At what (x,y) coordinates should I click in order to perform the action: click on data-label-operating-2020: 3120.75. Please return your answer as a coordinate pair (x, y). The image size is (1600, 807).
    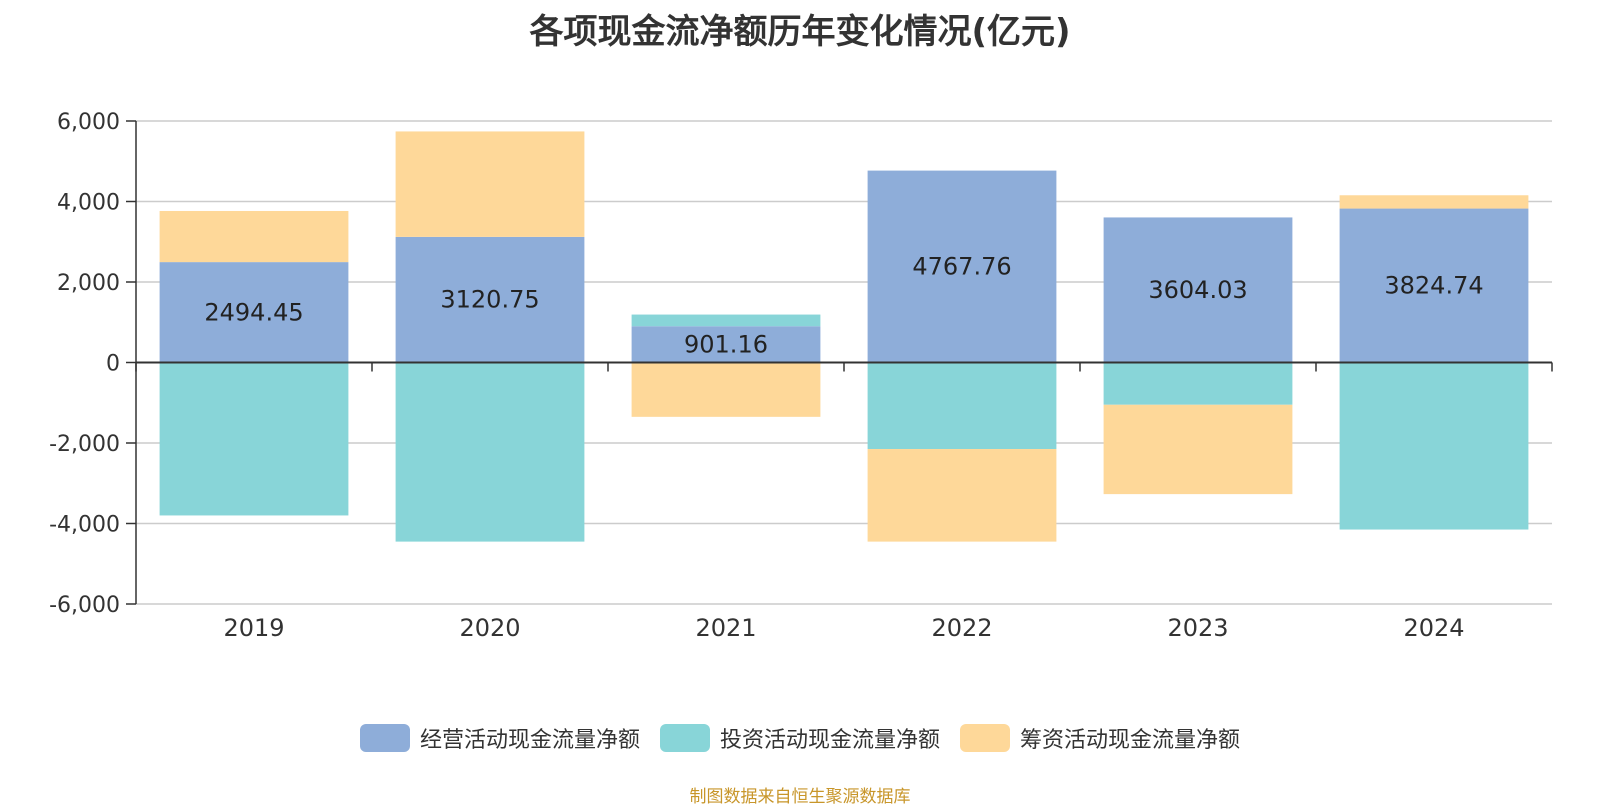
    Looking at the image, I should click on (489, 300).